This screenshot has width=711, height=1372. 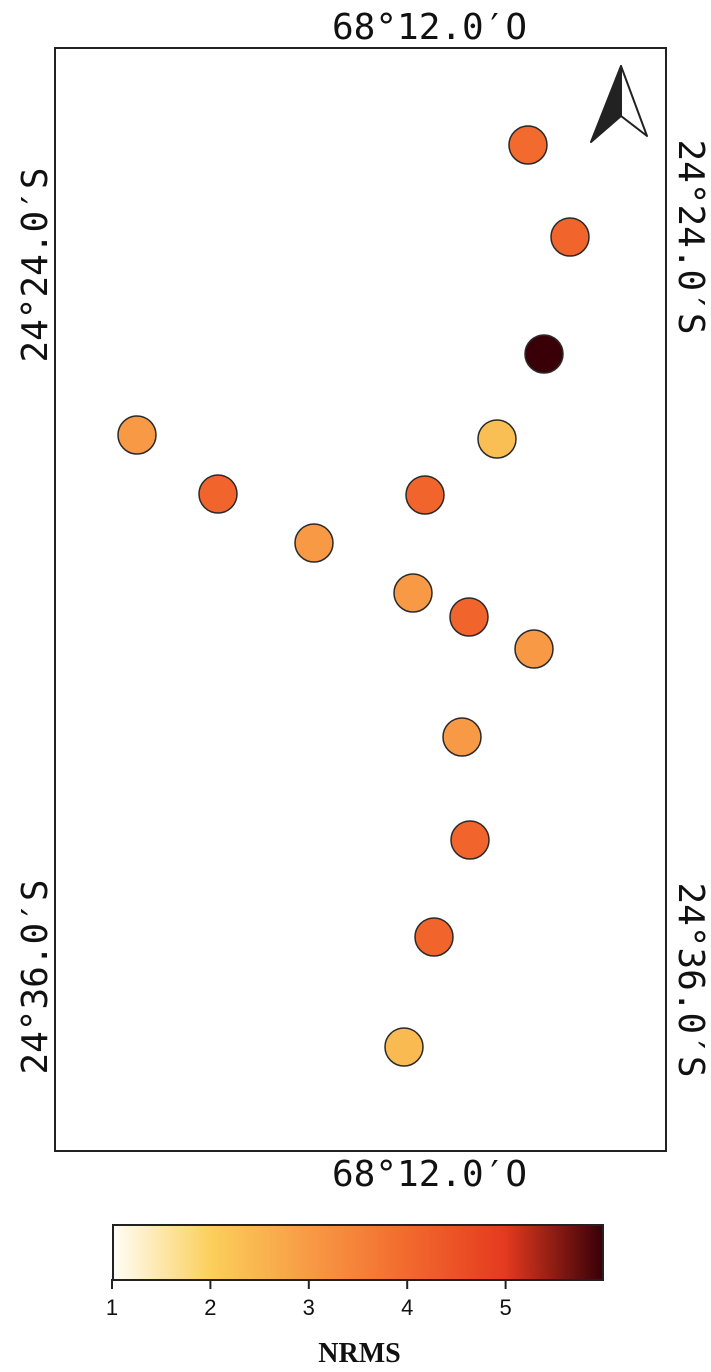 I want to click on longitude-label-top: 68°12.0′O, so click(x=430, y=27).